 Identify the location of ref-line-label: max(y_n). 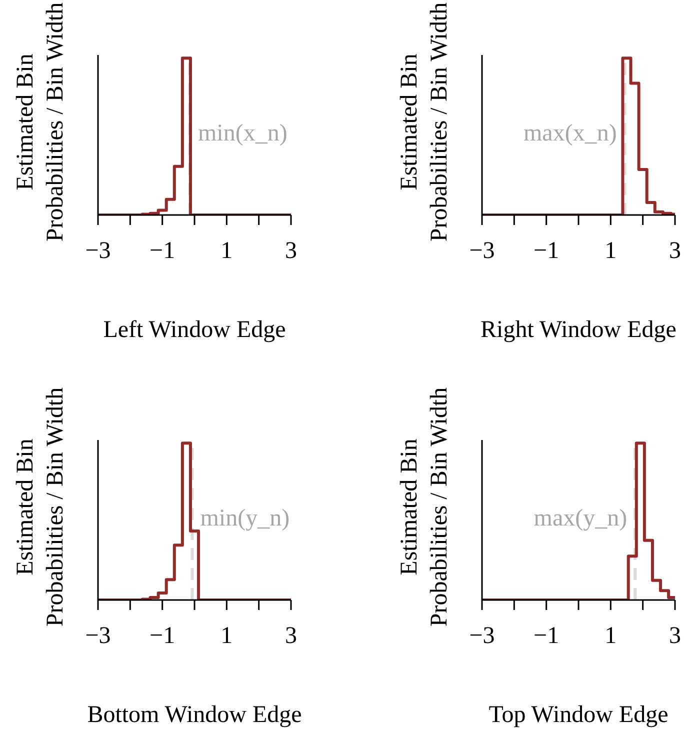
(581, 519).